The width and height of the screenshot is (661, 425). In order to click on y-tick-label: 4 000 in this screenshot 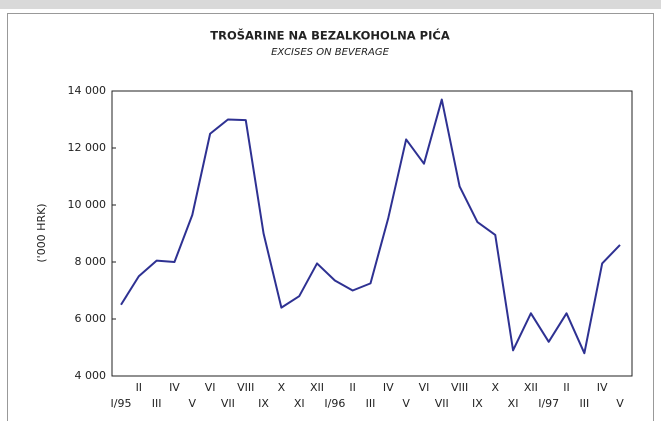, I will do `click(91, 375)`.